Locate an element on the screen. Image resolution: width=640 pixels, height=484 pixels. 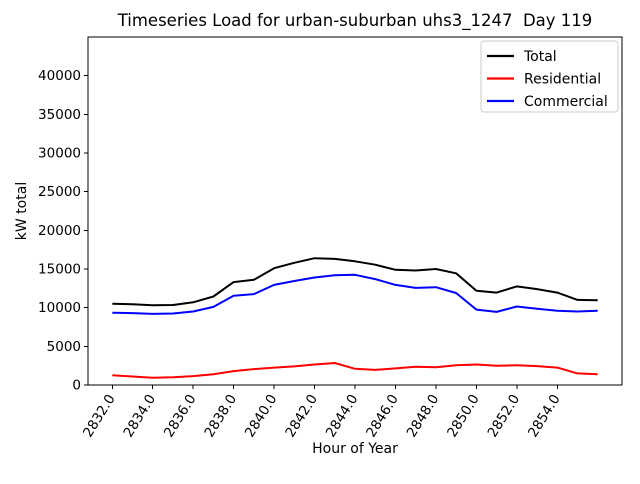
series-line-total is located at coordinates (355, 282).